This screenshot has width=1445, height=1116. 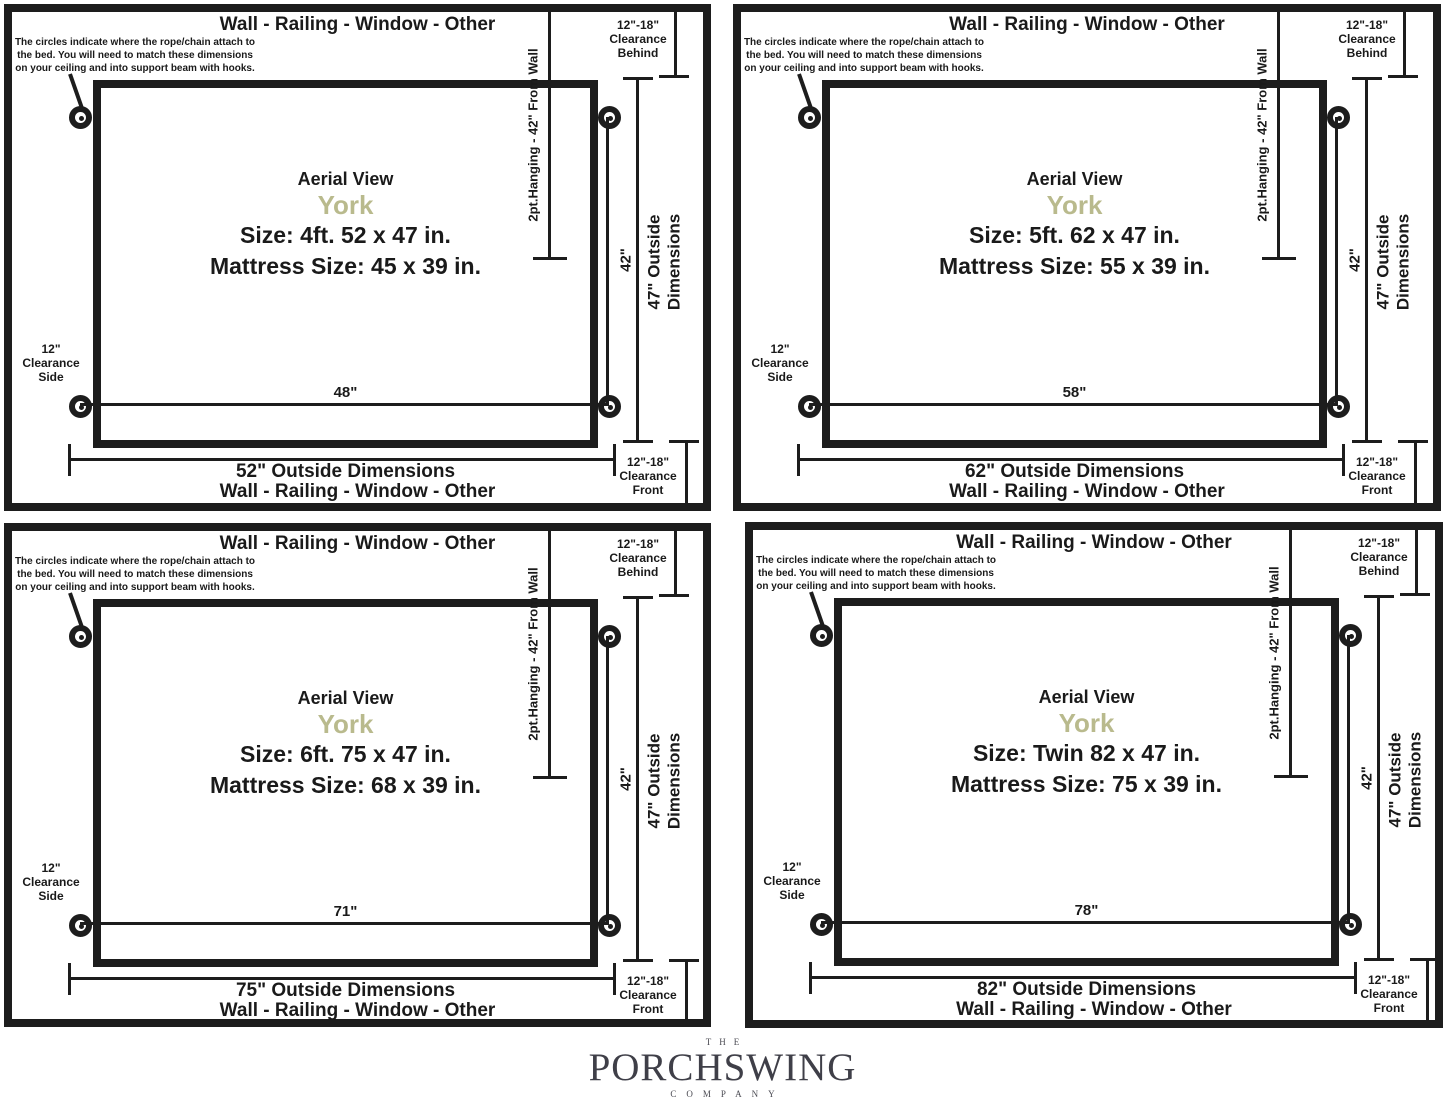 What do you see at coordinates (345, 392) in the screenshot?
I see `hanging-width-label: 48"` at bounding box center [345, 392].